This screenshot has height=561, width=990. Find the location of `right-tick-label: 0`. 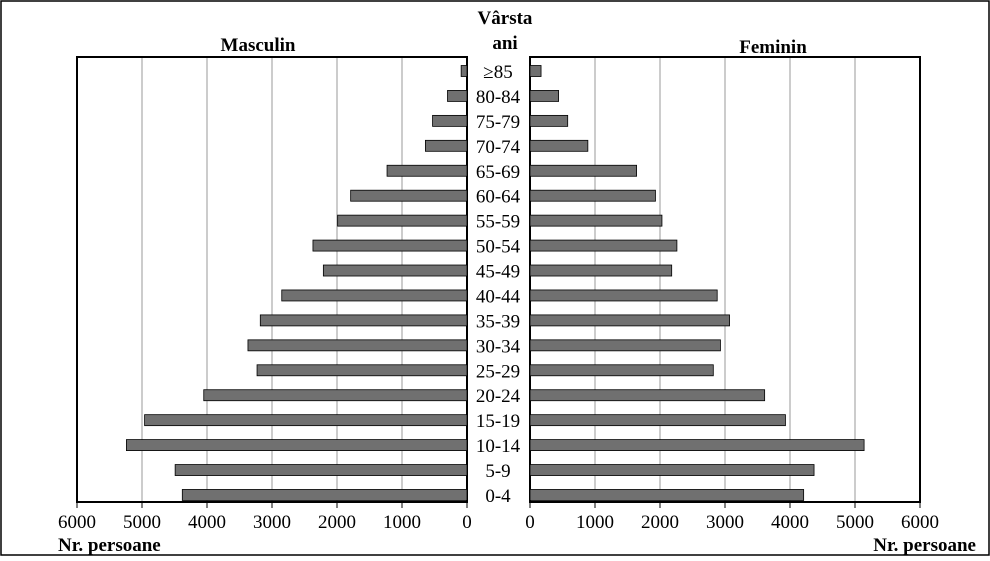

right-tick-label: 0 is located at coordinates (530, 522).